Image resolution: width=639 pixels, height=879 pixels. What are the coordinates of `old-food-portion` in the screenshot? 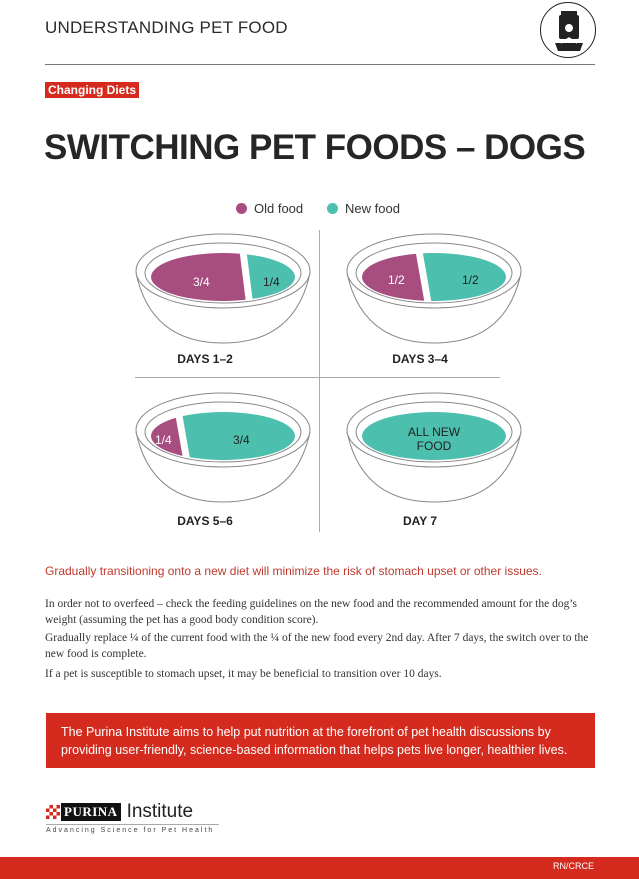 It's located at (168, 436).